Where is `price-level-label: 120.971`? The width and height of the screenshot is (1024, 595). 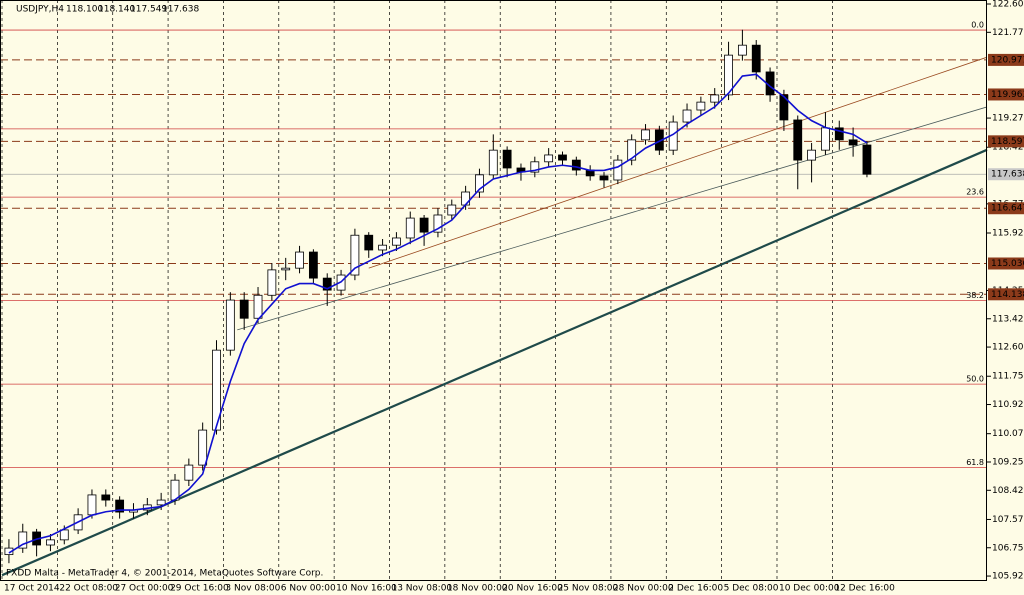 price-level-label: 120.971 is located at coordinates (1007, 60).